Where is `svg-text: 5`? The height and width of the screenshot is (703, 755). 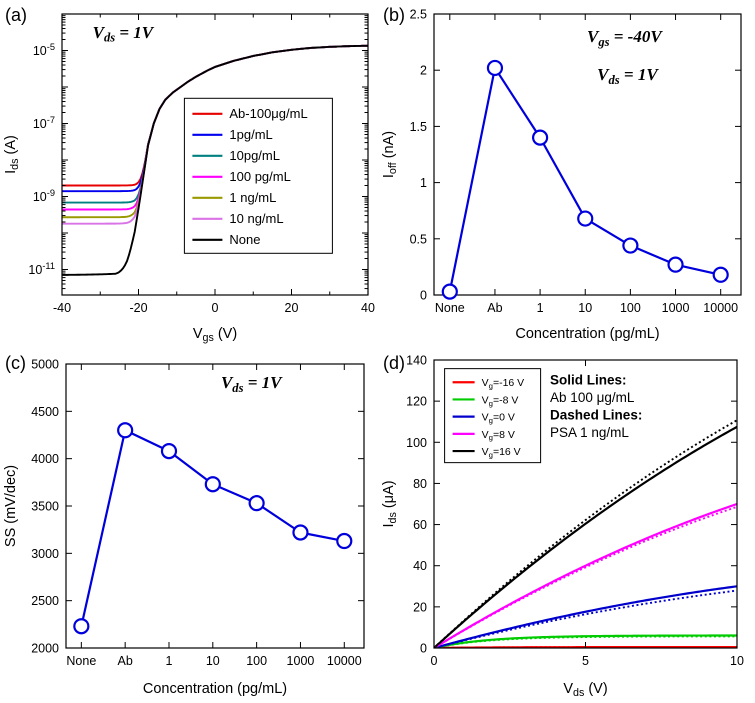 svg-text: 5 is located at coordinates (585, 661).